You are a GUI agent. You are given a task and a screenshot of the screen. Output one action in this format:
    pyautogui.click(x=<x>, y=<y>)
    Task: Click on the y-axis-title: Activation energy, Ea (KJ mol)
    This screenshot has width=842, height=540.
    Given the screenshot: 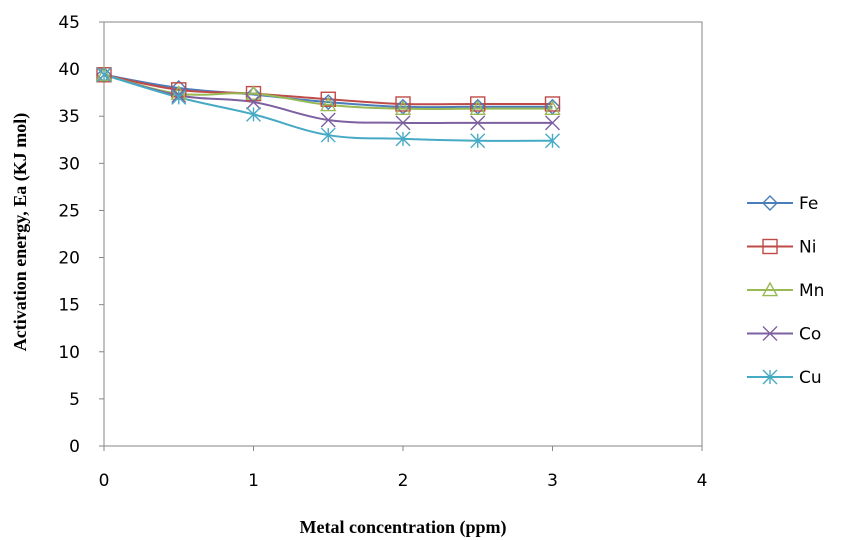 What is the action you would take?
    pyautogui.click(x=20, y=232)
    